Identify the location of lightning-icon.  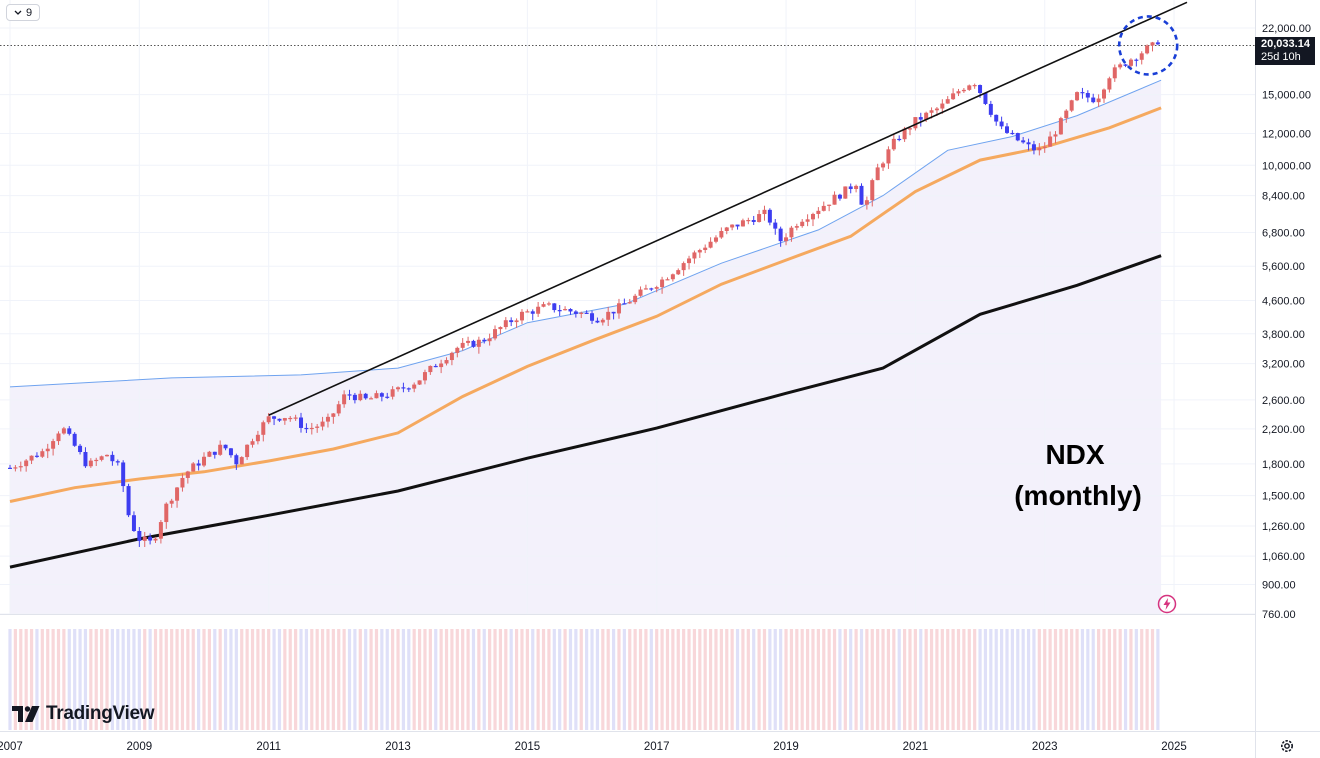
(1167, 604).